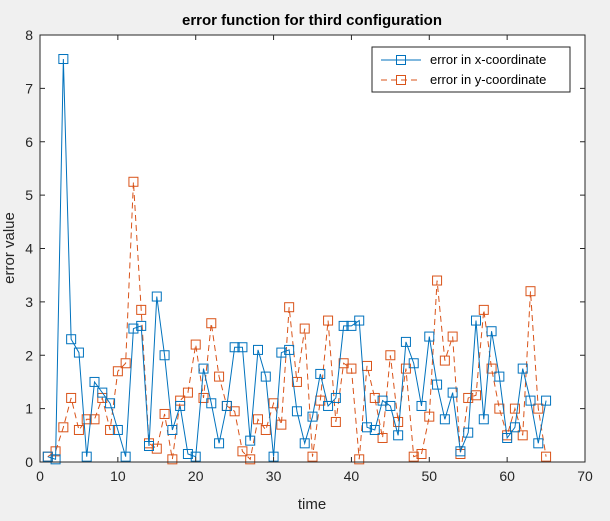  Describe the element at coordinates (196, 476) in the screenshot. I see `x-tick-label: 20` at that location.